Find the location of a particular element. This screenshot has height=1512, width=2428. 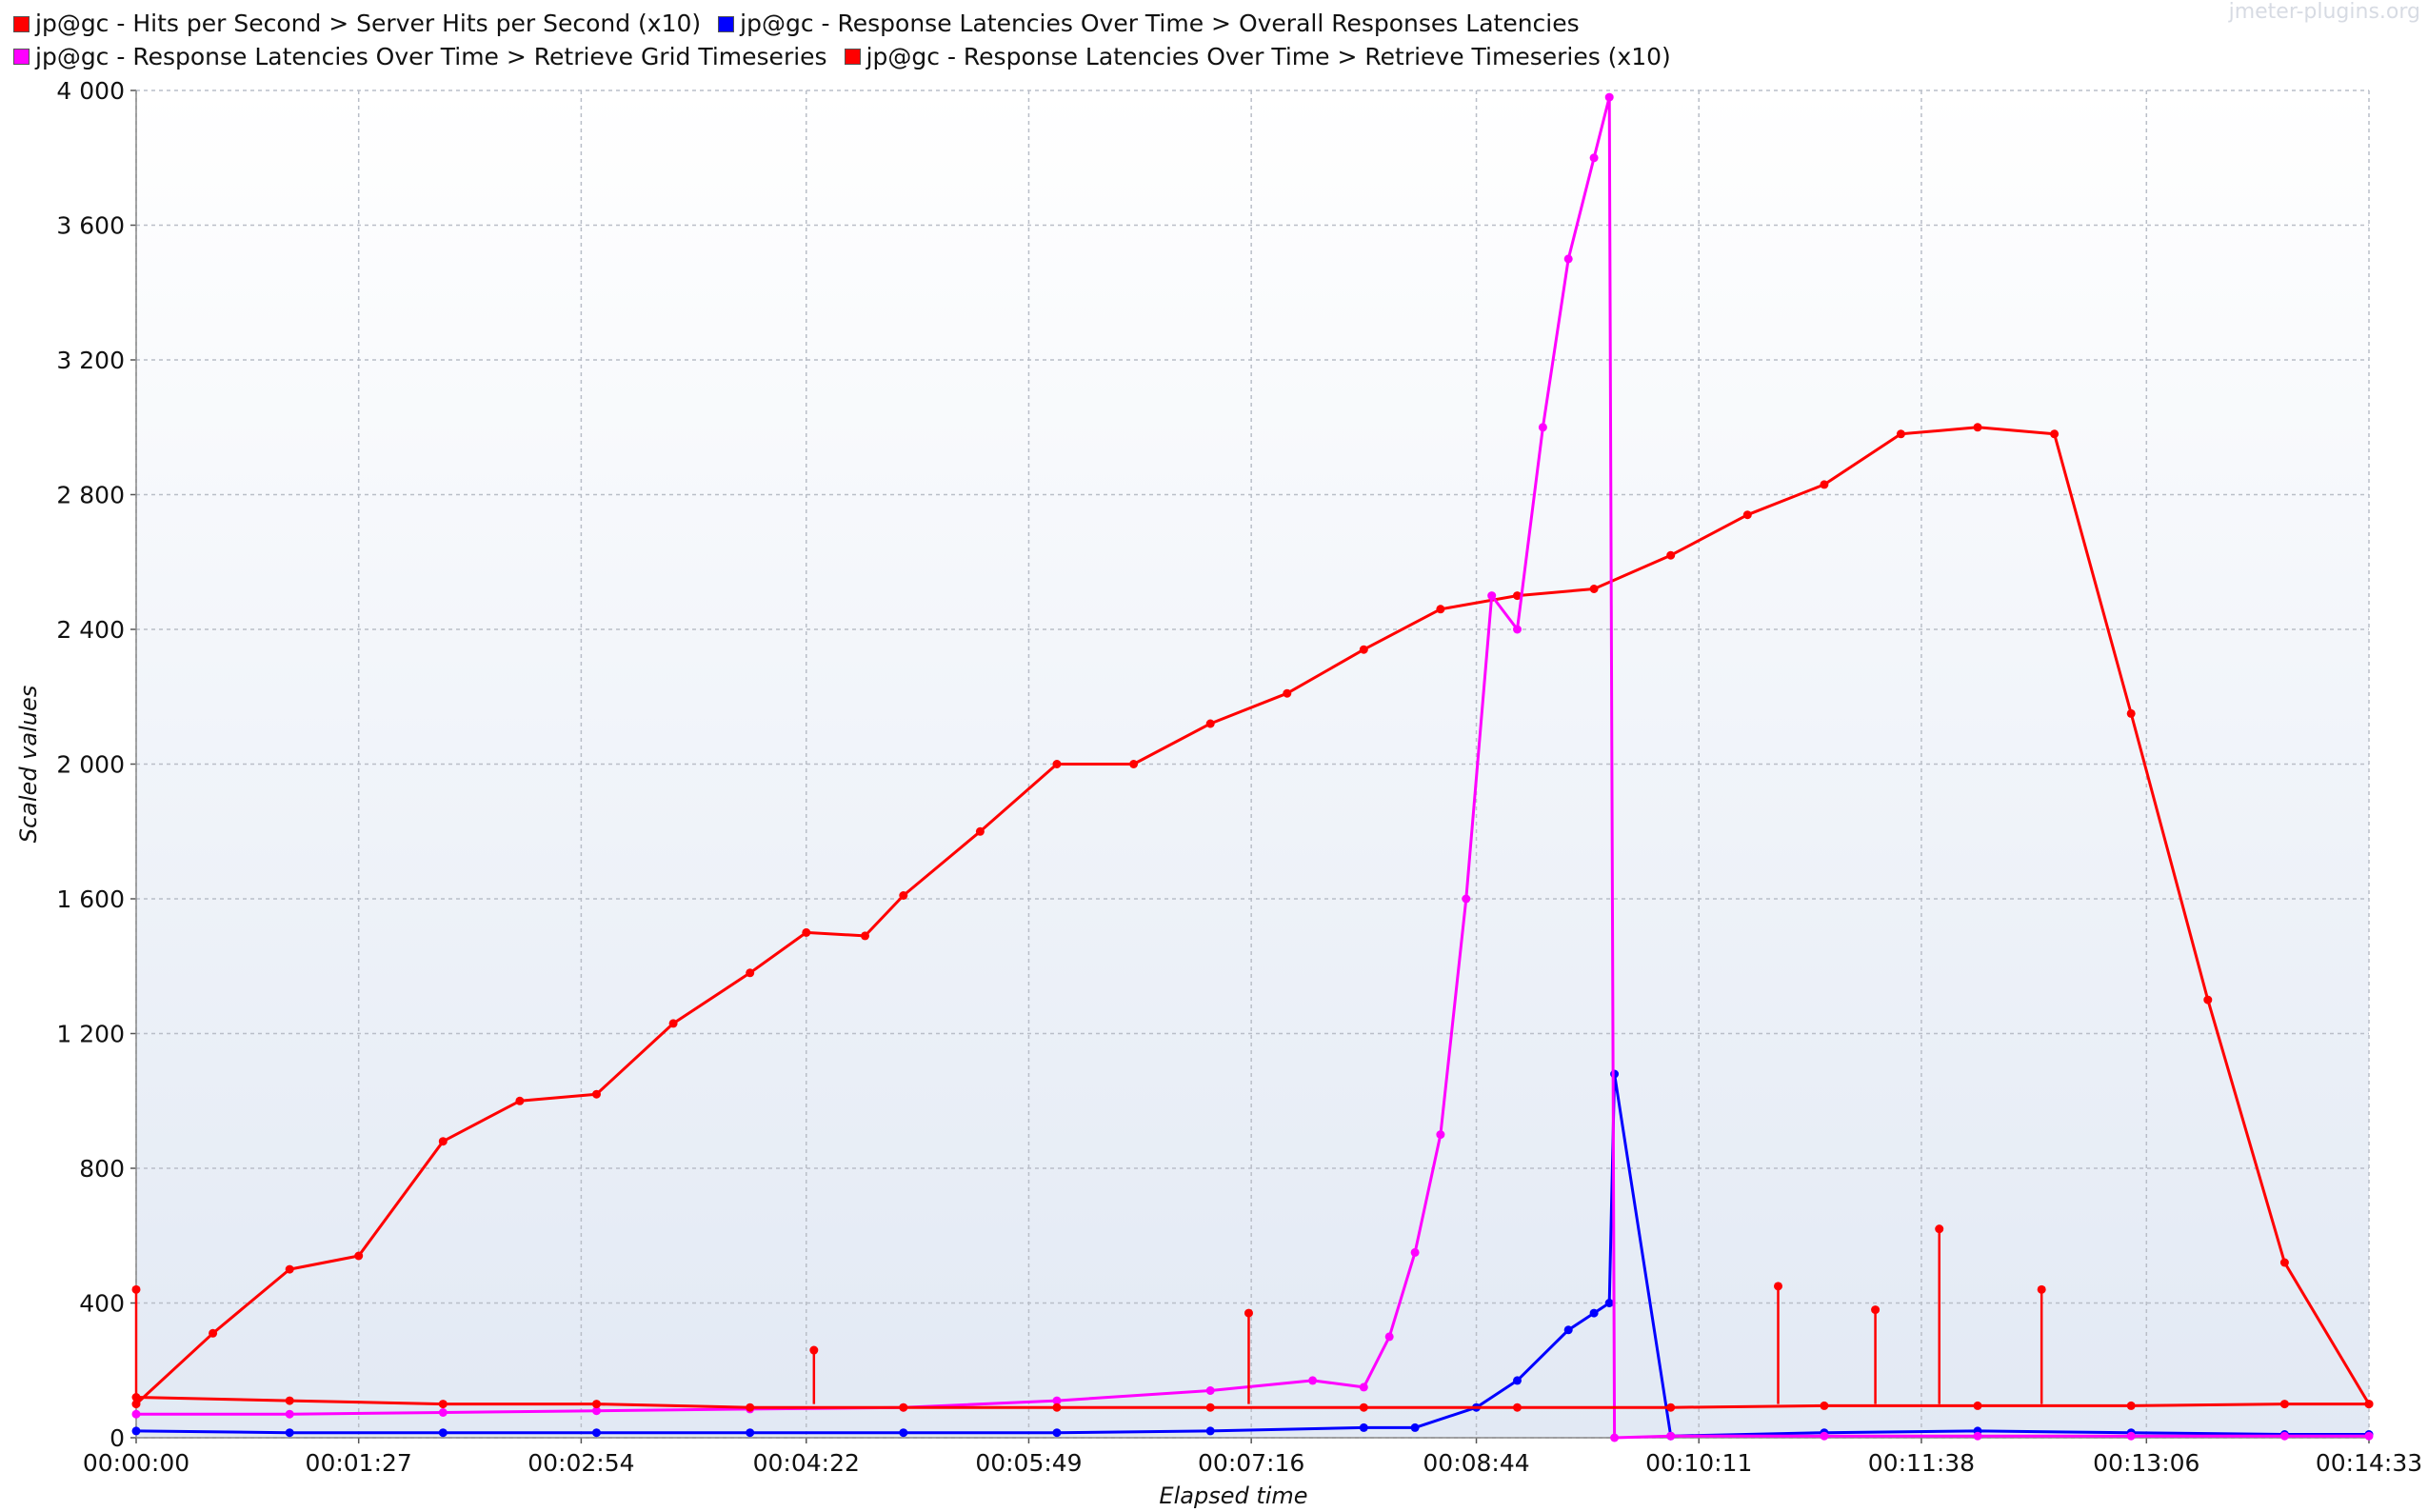

x-tick-label: 00:14:33 is located at coordinates (2369, 1463).